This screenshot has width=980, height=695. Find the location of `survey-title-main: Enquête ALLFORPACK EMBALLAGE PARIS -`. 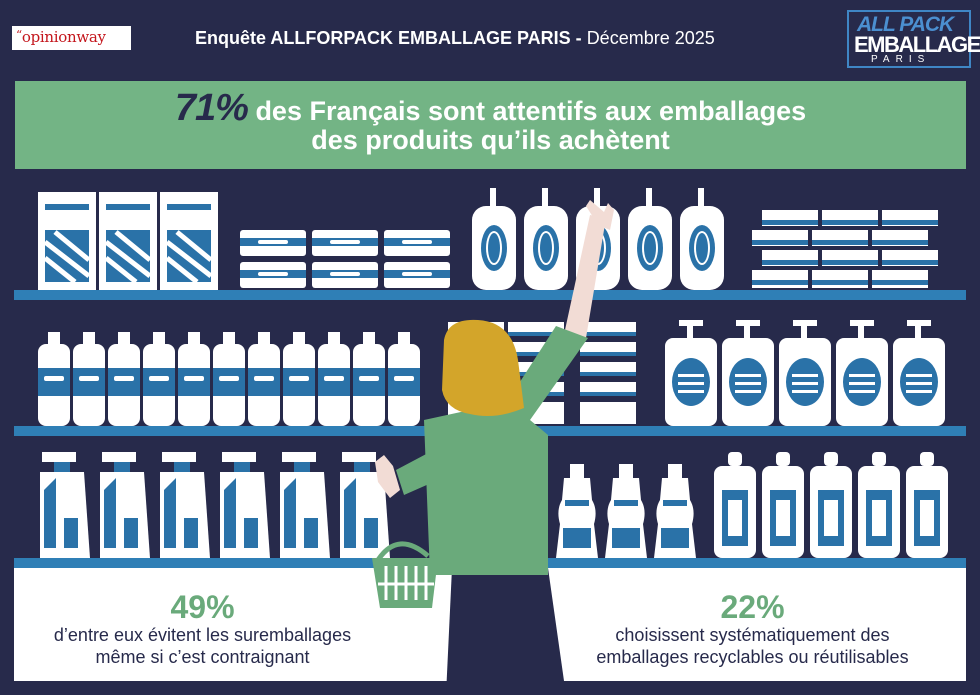

survey-title-main: Enquête ALLFORPACK EMBALLAGE PARIS - is located at coordinates (388, 38).